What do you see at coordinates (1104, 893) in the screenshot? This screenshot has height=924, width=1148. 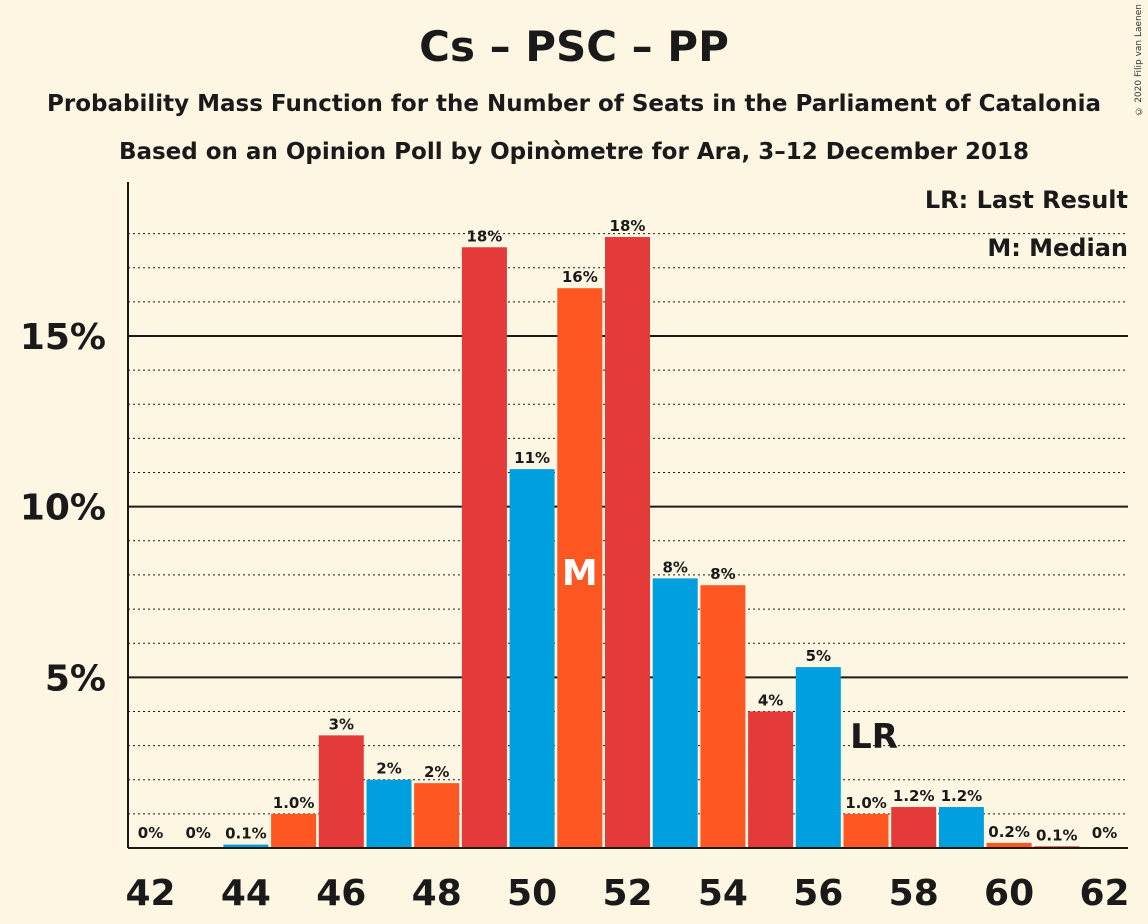 I see `x-tick-label: 62` at bounding box center [1104, 893].